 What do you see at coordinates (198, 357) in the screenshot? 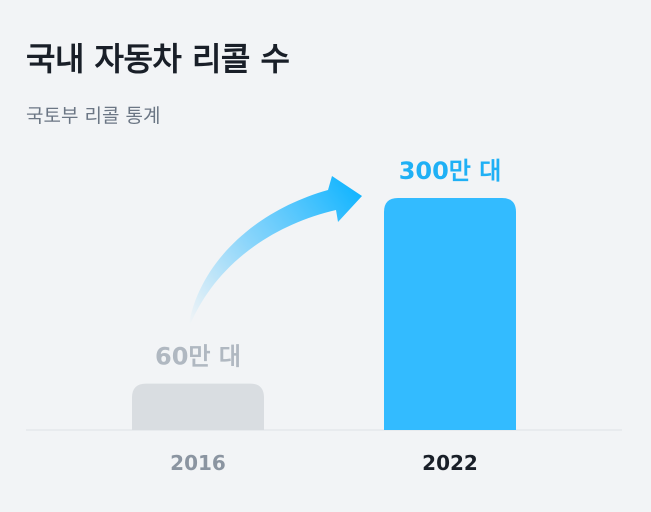
I see `data-label-2016: 60만 대` at bounding box center [198, 357].